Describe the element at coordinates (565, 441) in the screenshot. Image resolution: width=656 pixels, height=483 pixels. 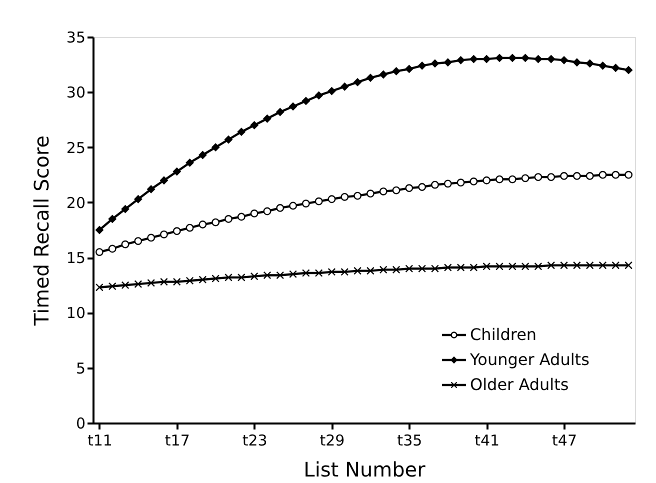
I see `x-tick-label: t47` at that location.